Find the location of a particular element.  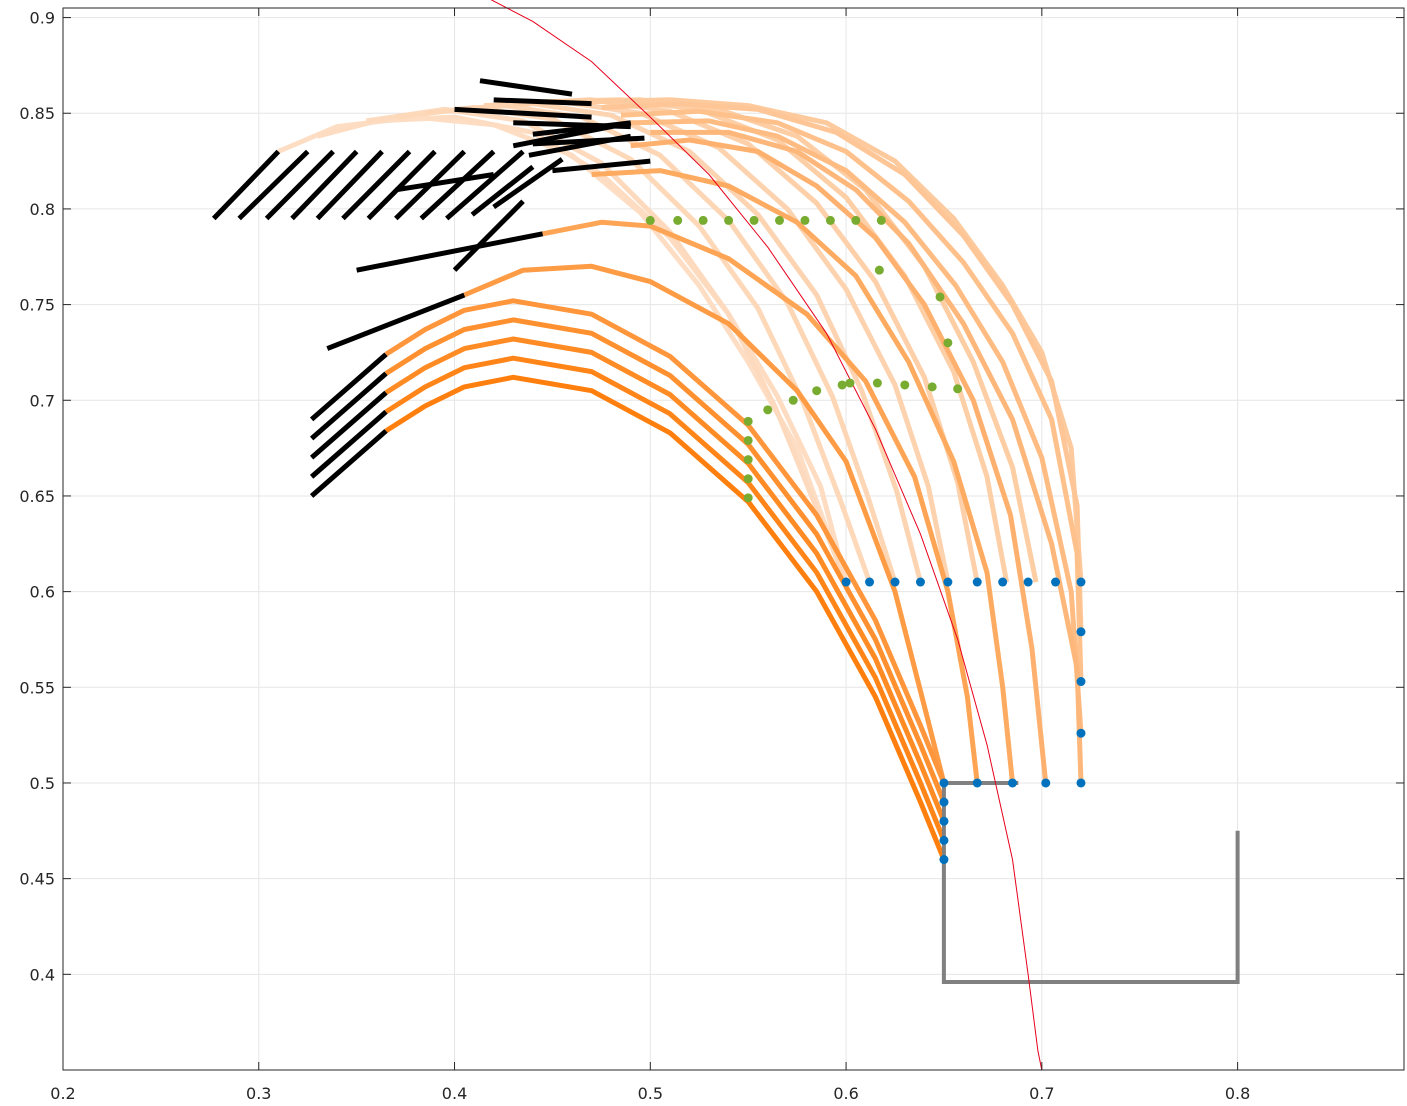

y-tick-label: 0.55 is located at coordinates (37, 687).